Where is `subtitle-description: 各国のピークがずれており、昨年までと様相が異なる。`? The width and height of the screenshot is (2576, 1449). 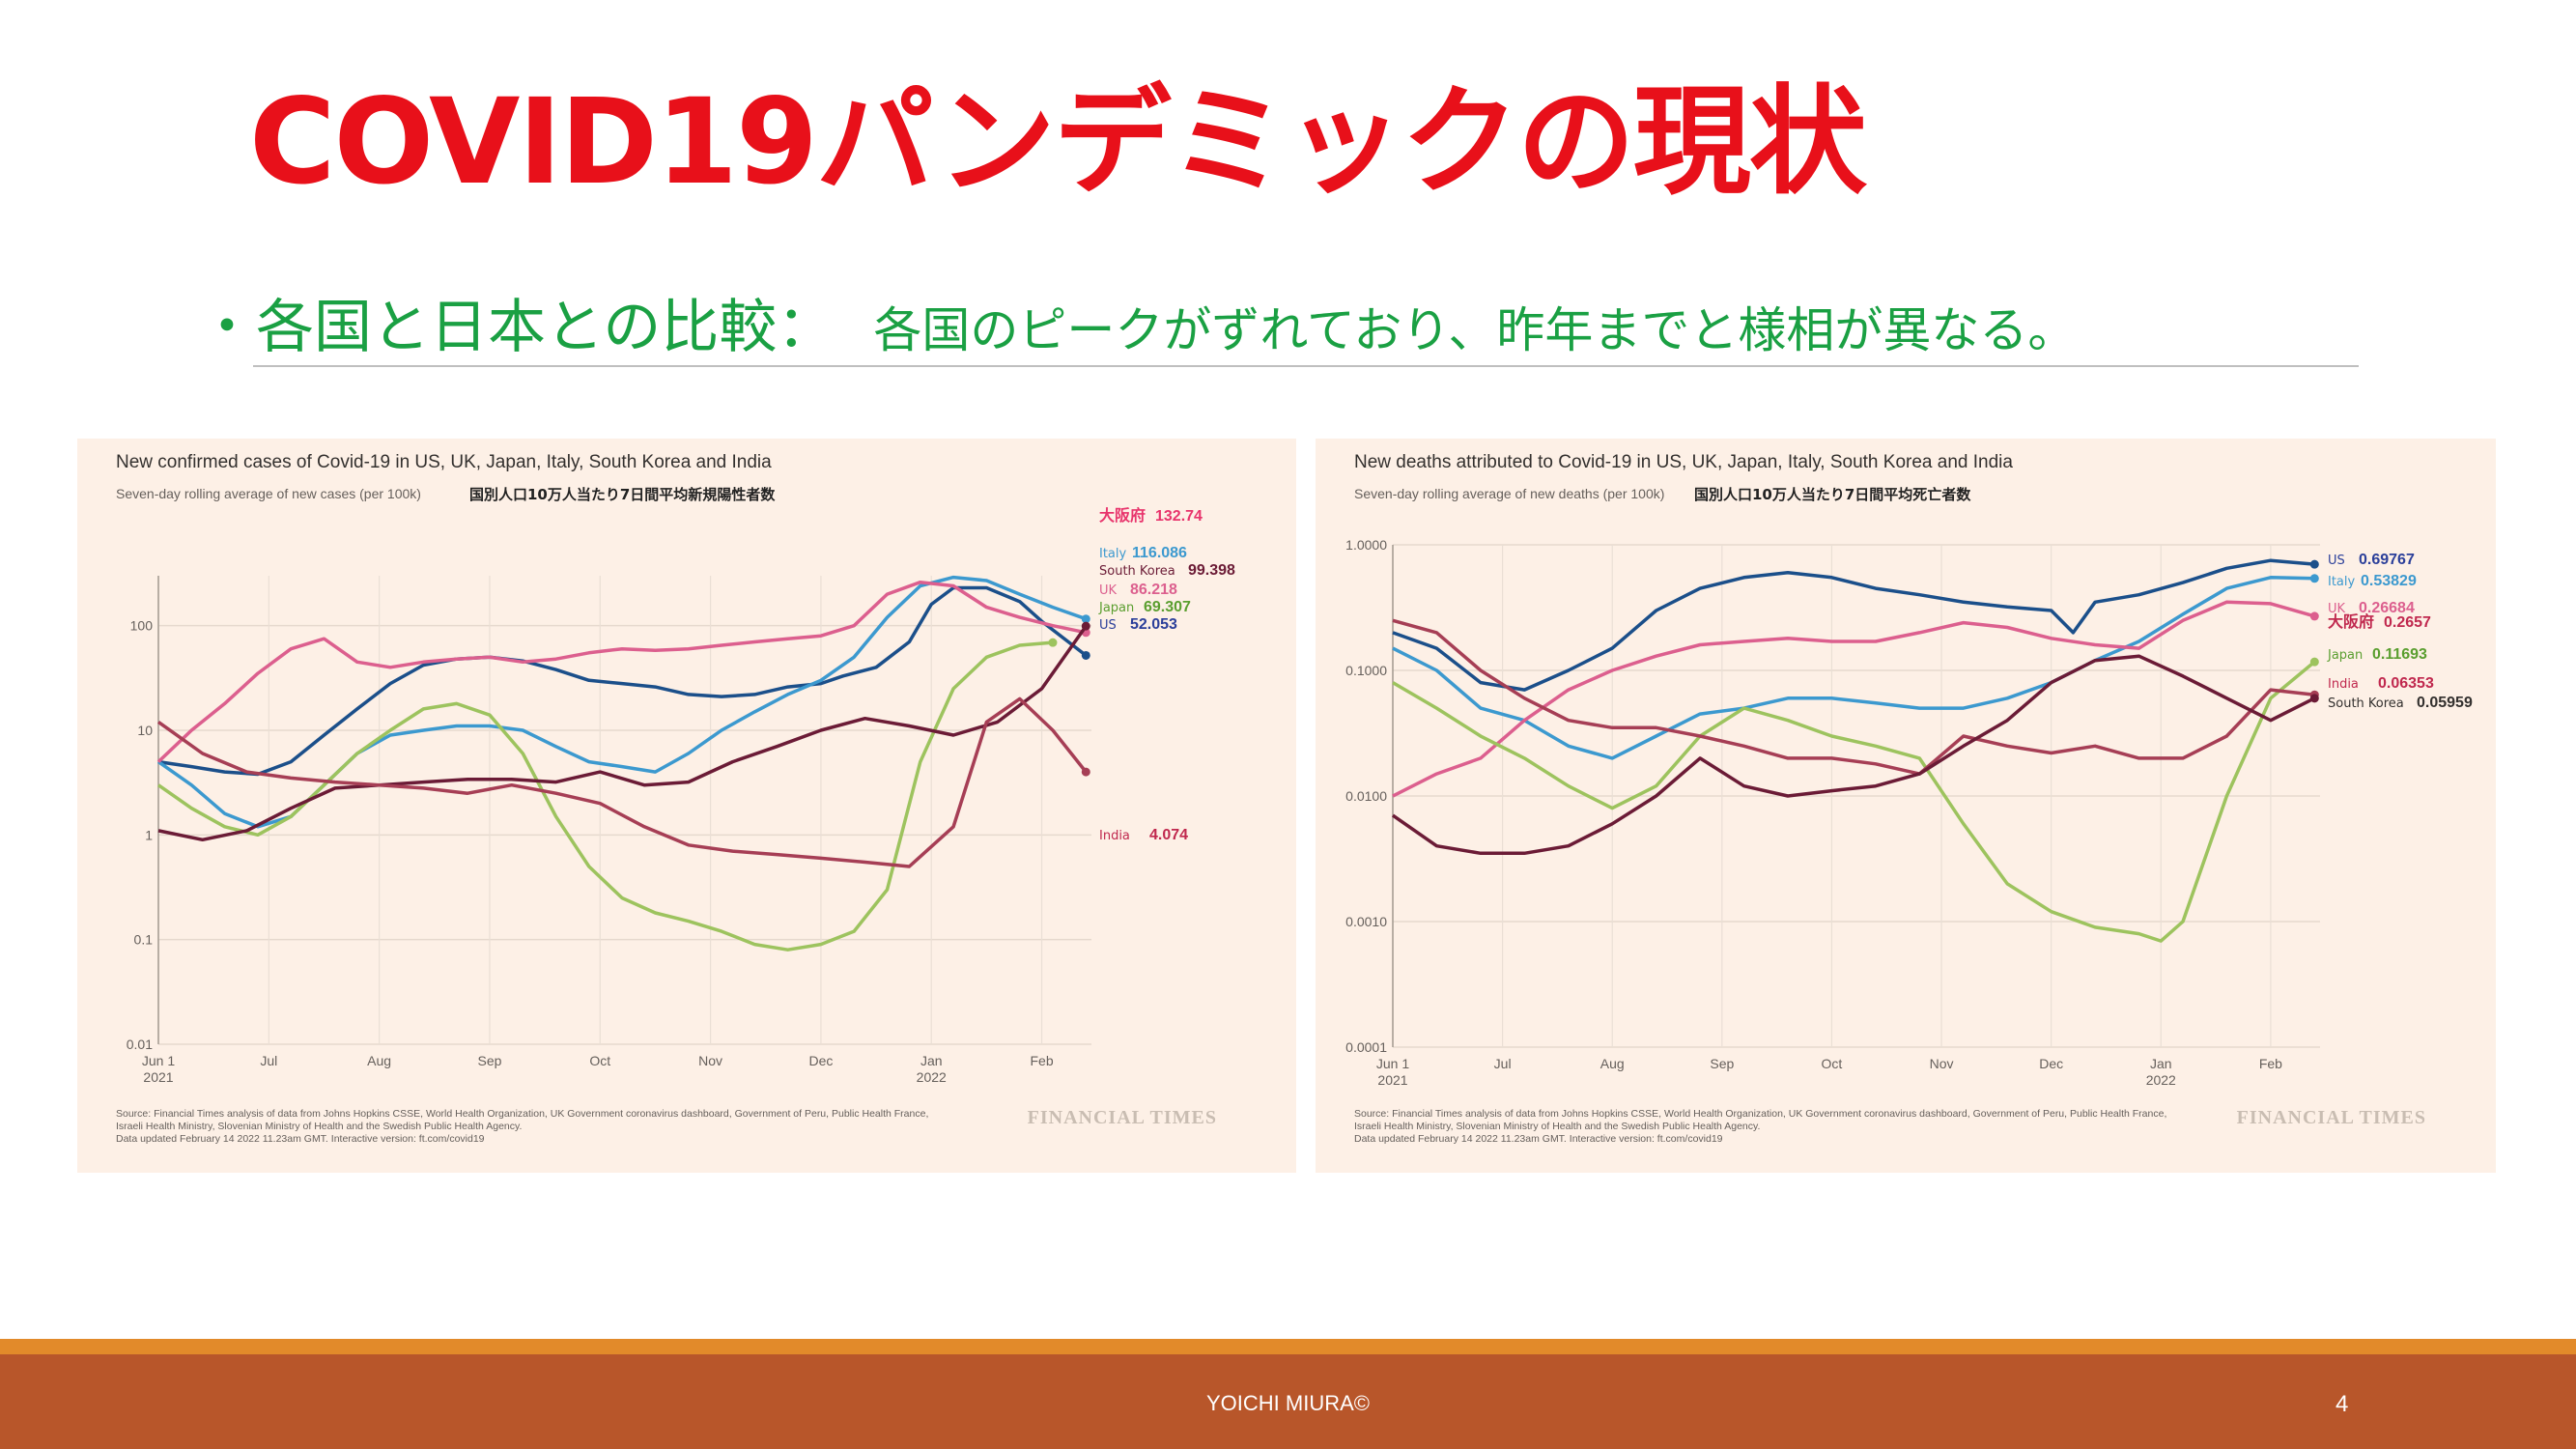
subtitle-description: 各国のピークがずれており、昨年までと様相が異なる。 is located at coordinates (1475, 330).